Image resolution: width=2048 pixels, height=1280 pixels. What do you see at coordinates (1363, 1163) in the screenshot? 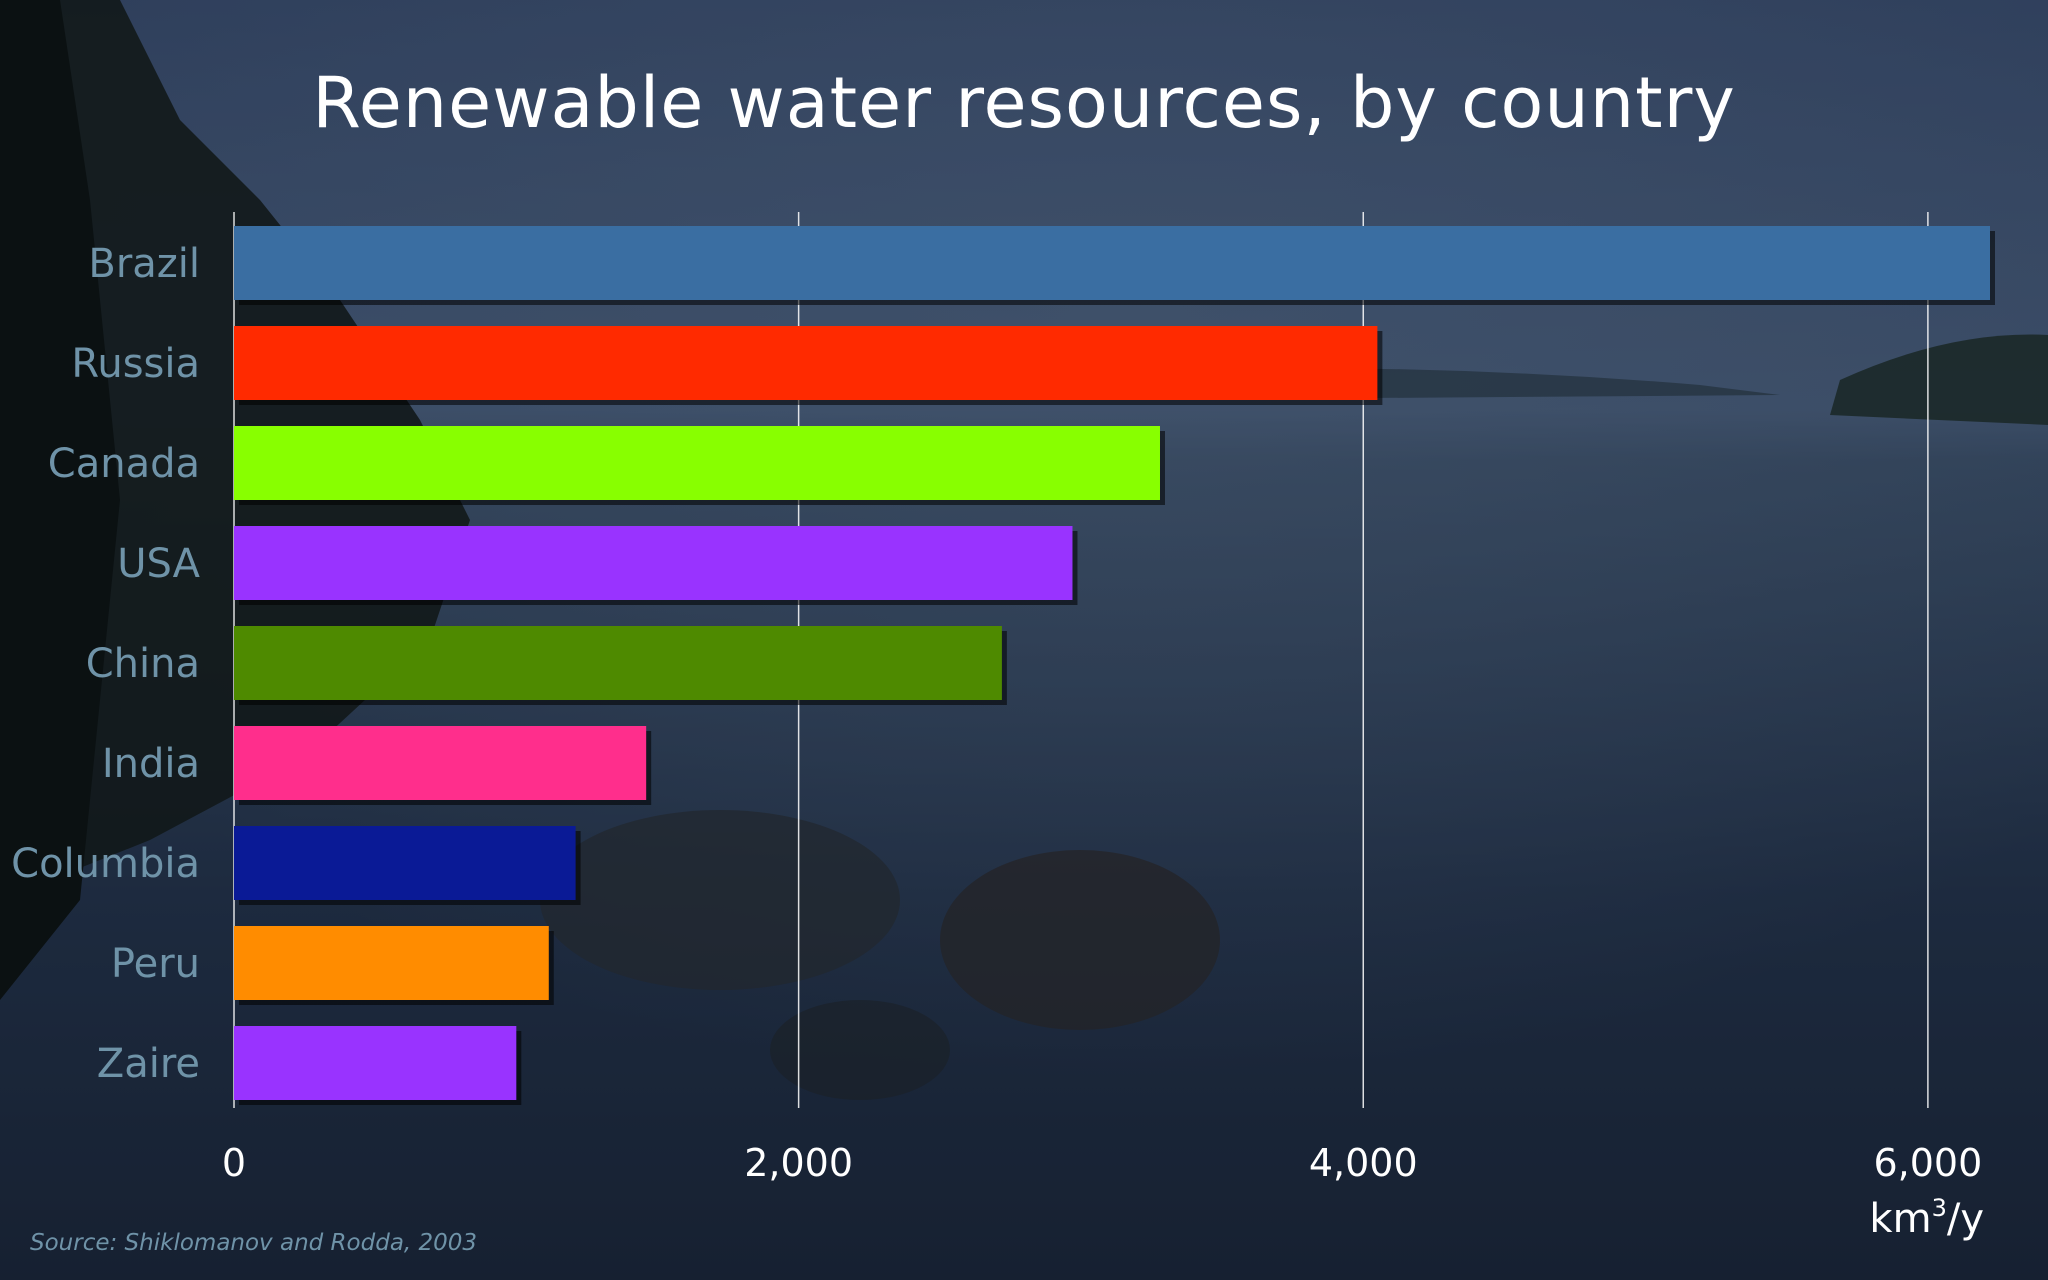
I see `x-tick-label: 4,000` at bounding box center [1363, 1163].